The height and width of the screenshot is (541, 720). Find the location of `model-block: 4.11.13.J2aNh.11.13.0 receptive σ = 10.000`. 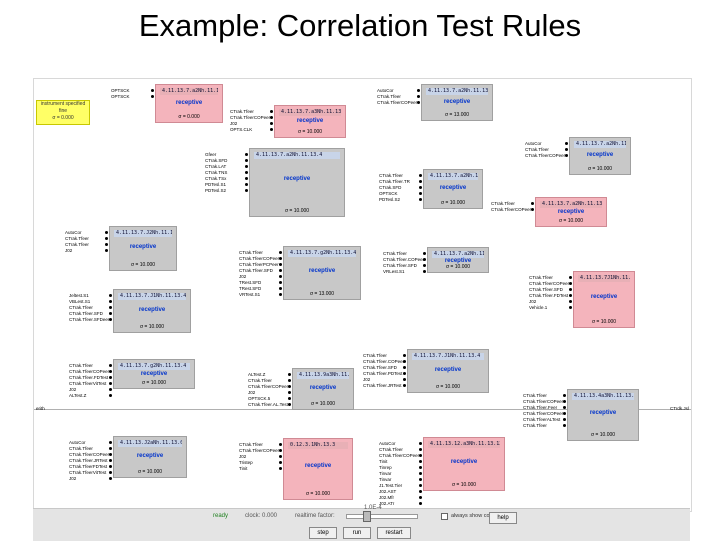

model-block: 4.11.13.J2aNh.11.13.0 receptive σ = 10.000 is located at coordinates (150, 457).